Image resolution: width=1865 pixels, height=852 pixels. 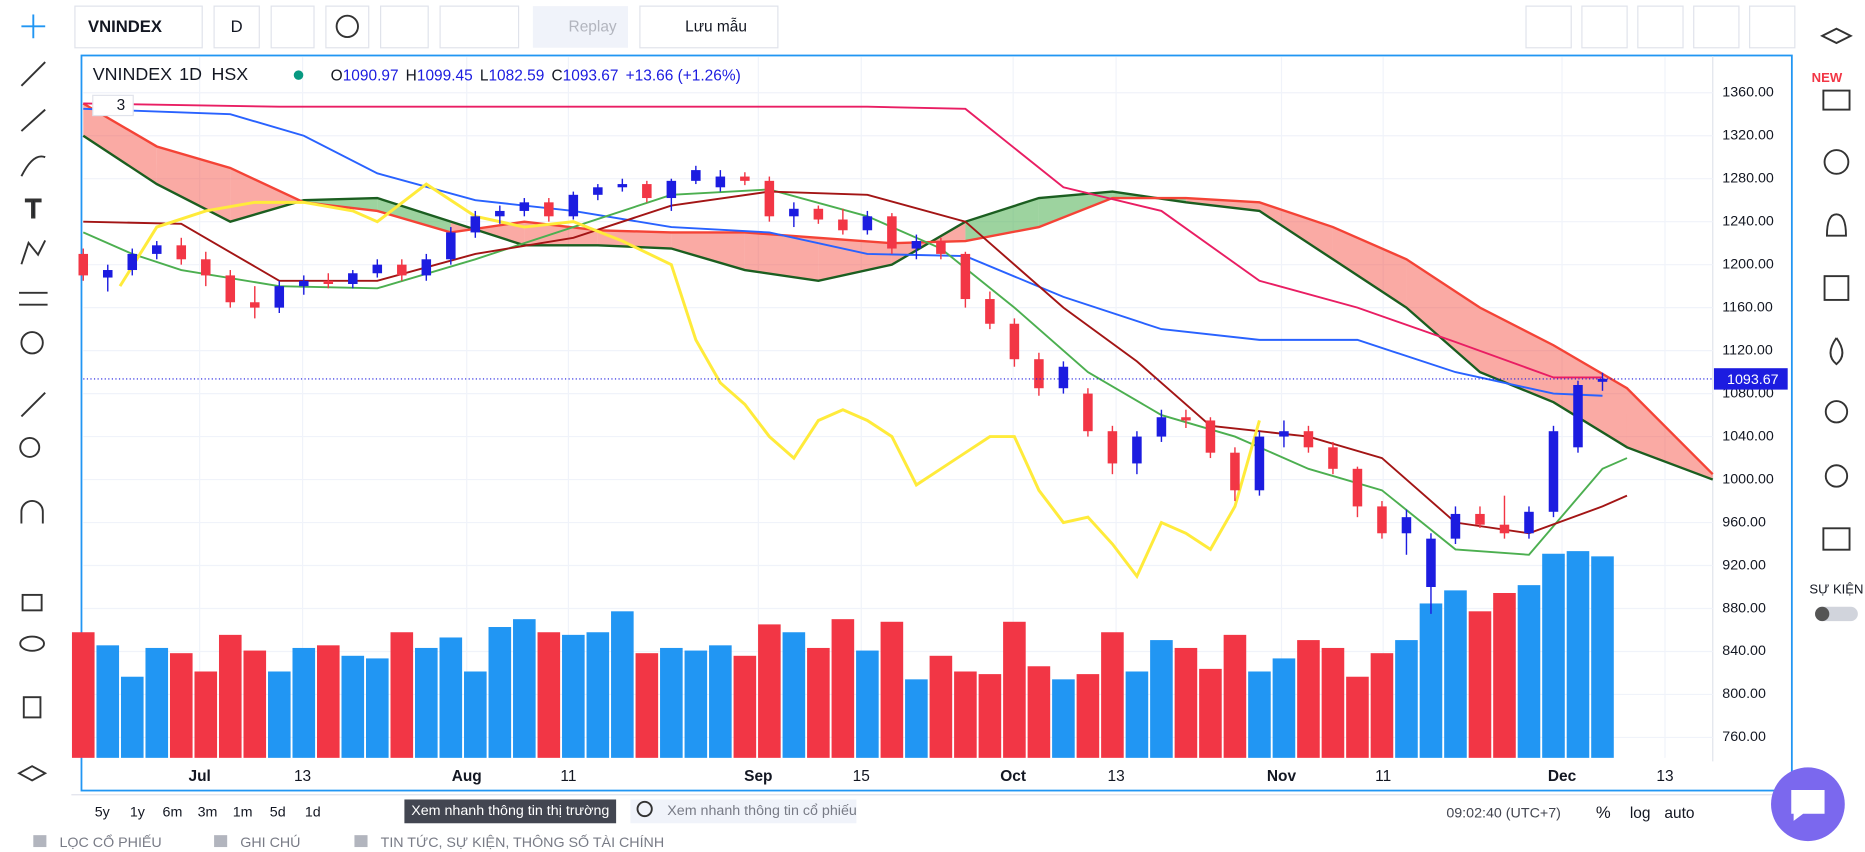 I want to click on range-button: 5y, so click(x=103, y=812).